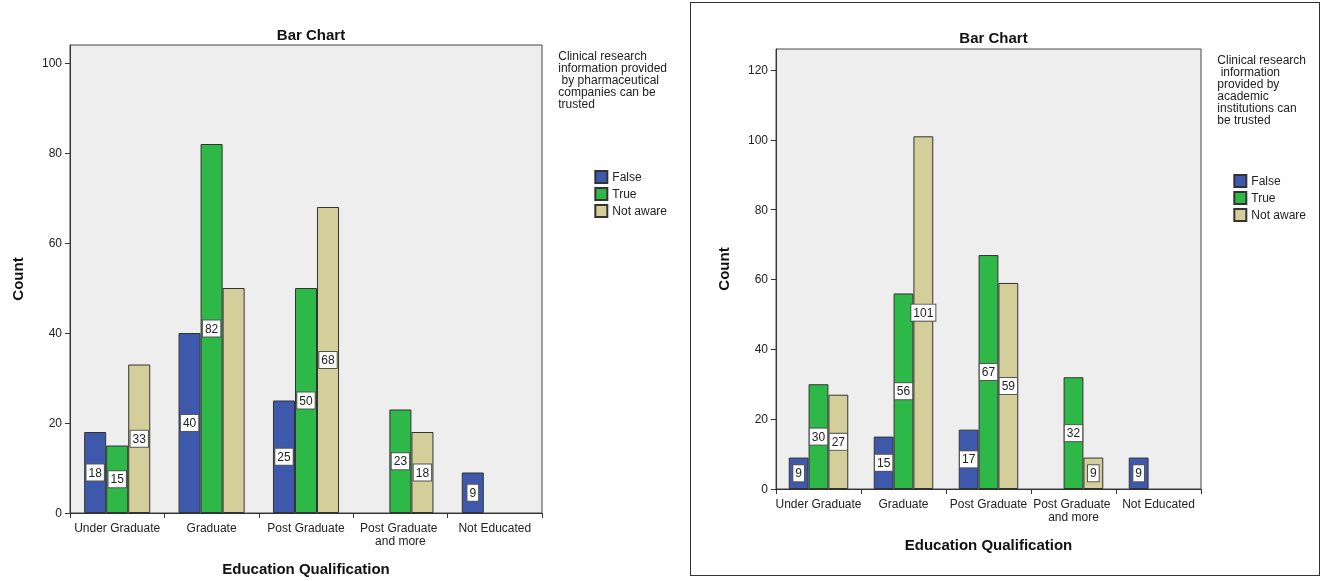 The height and width of the screenshot is (581, 1324). What do you see at coordinates (988, 372) in the screenshot?
I see `data-label: 67` at bounding box center [988, 372].